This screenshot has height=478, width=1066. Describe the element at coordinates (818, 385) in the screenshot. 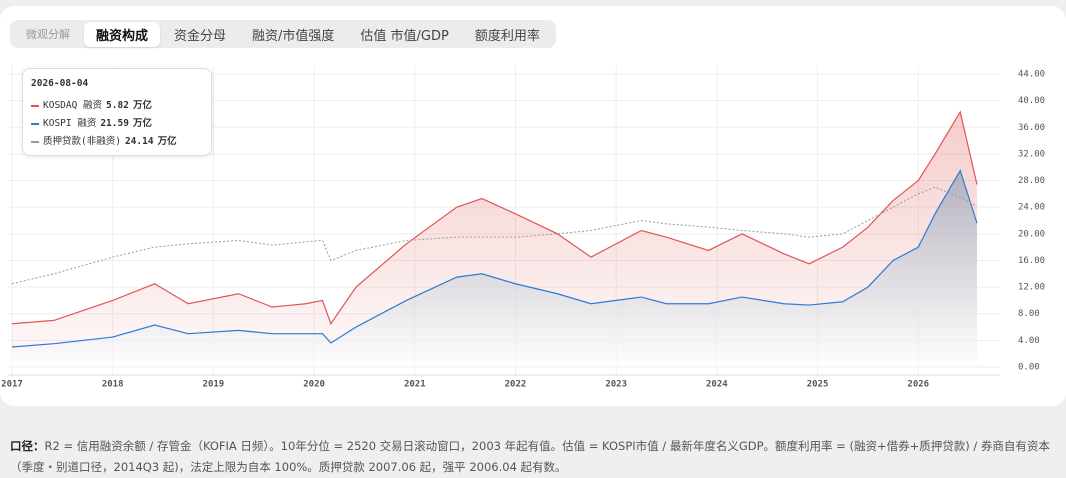

I see `x-tick-label: 2025` at that location.